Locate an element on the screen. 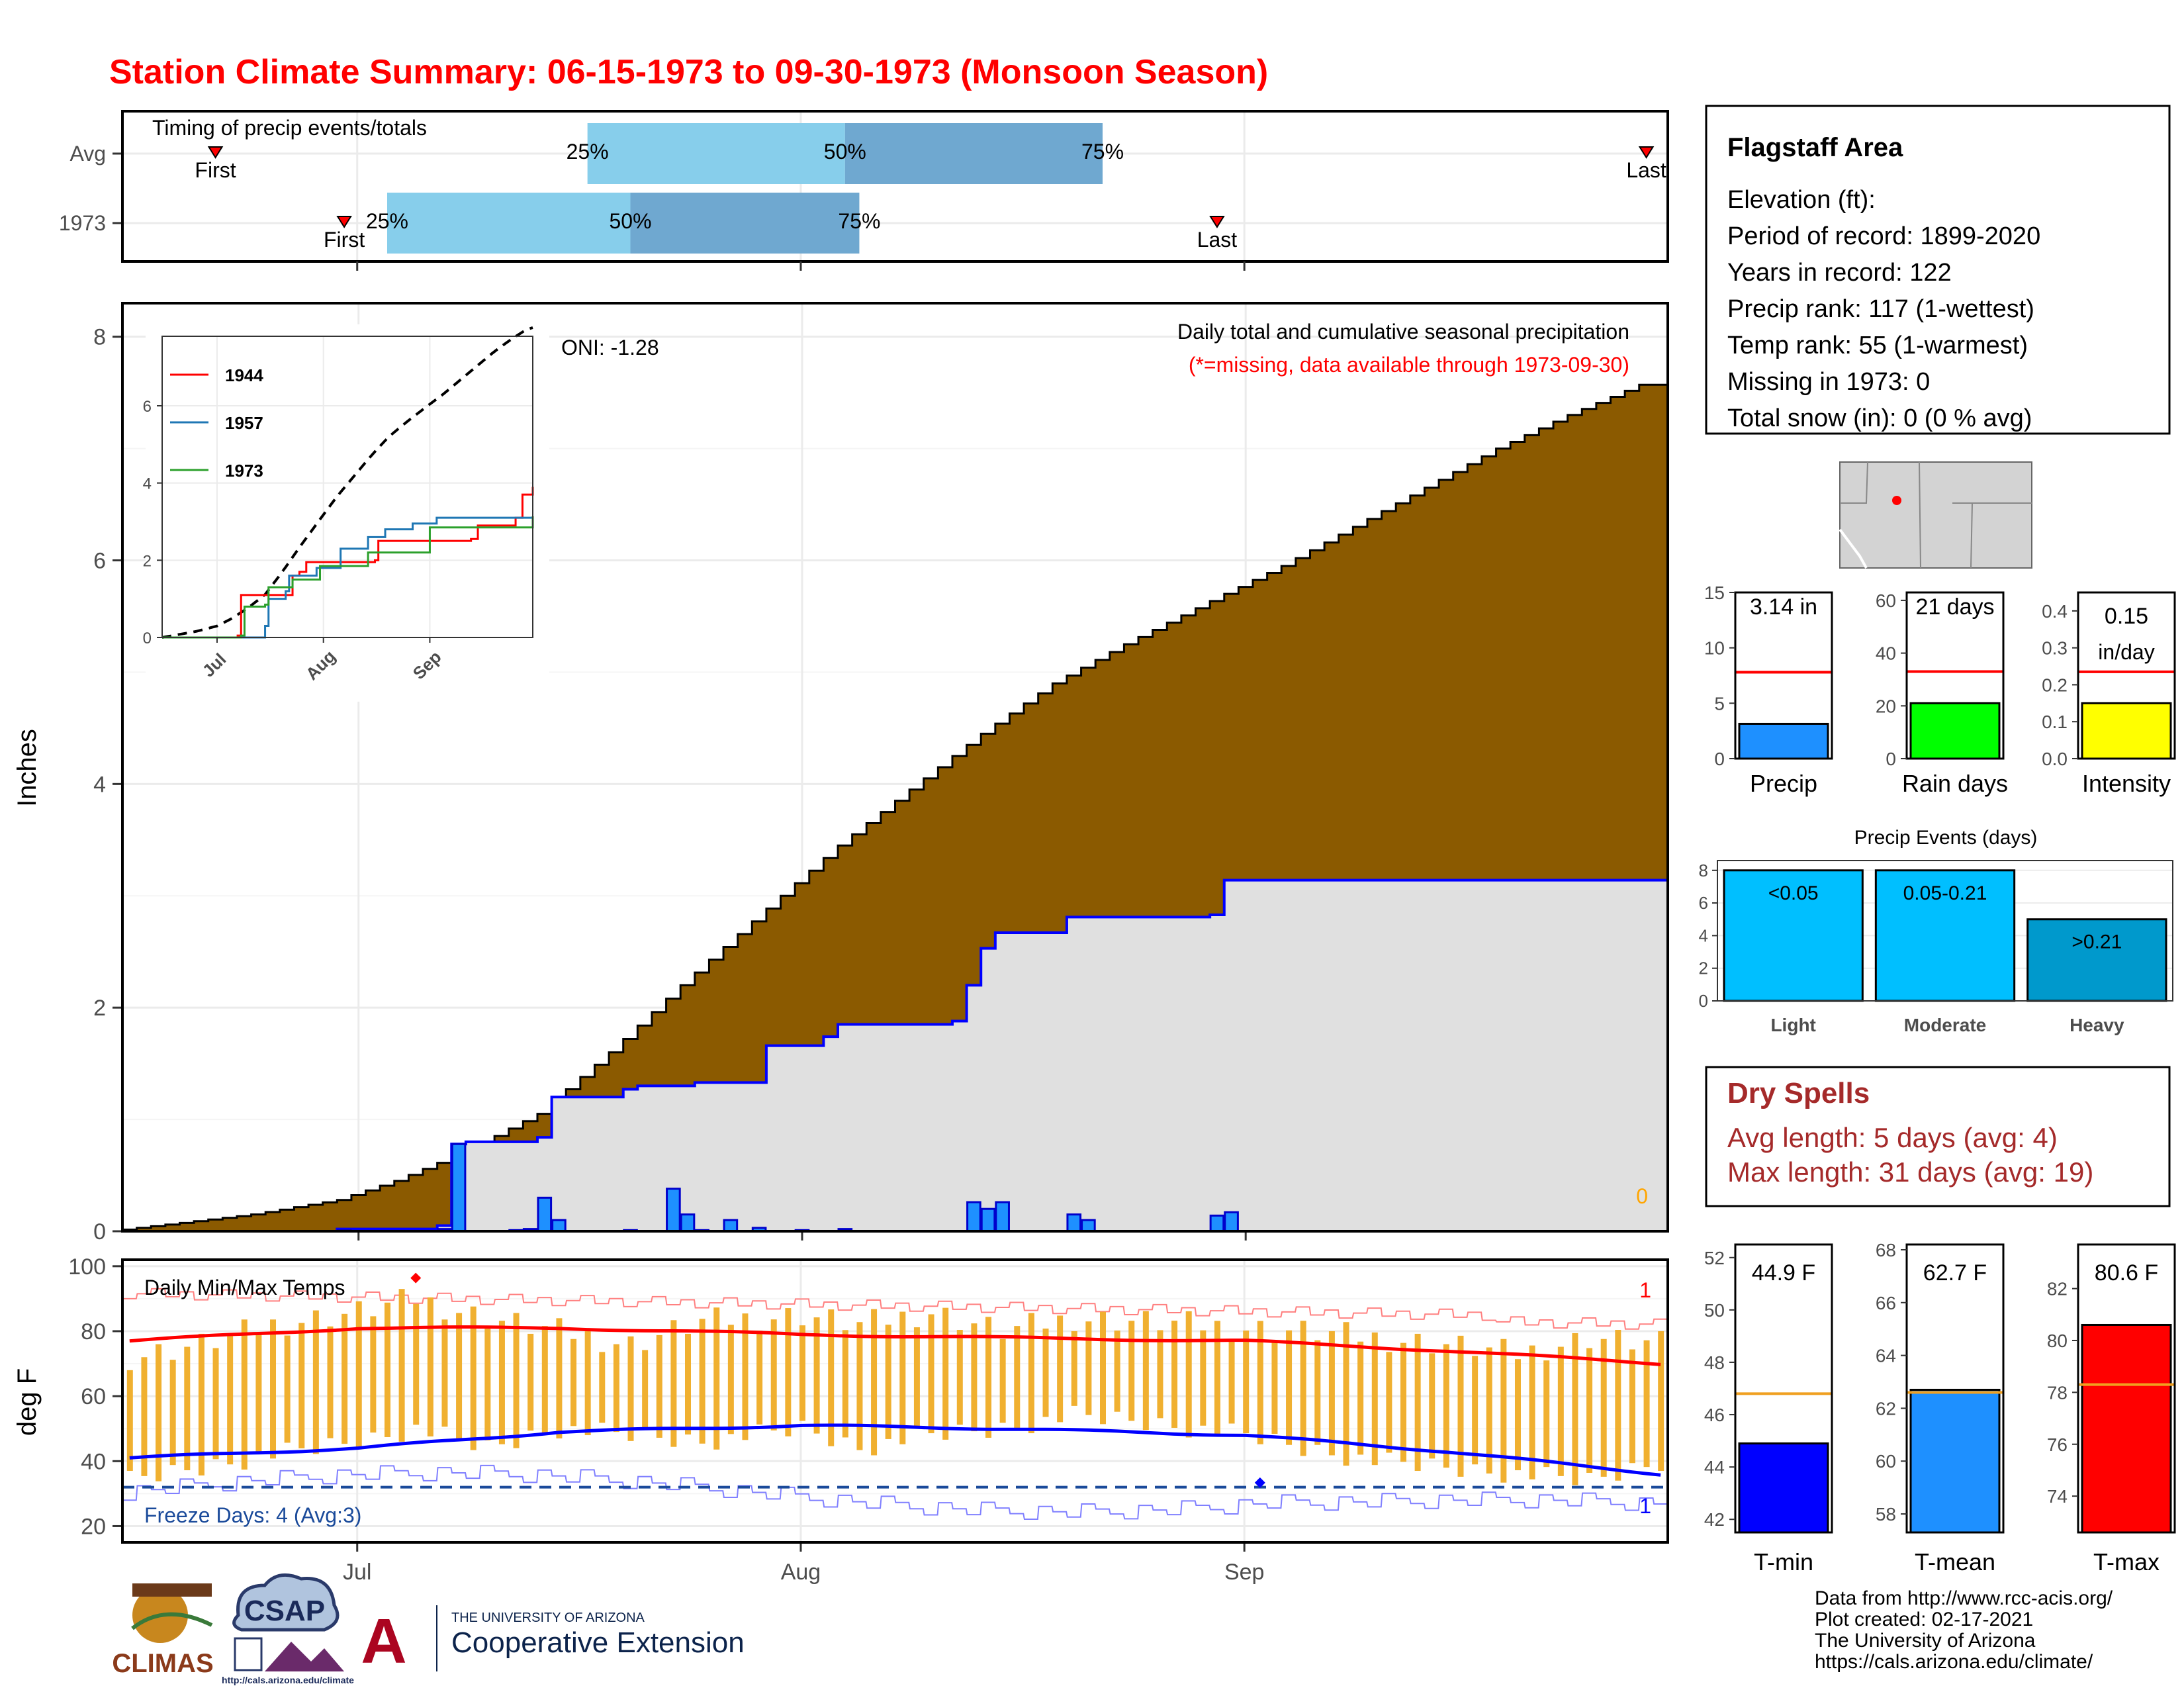  temp-bar-y-tick-label: 80 is located at coordinates (2057, 1341).